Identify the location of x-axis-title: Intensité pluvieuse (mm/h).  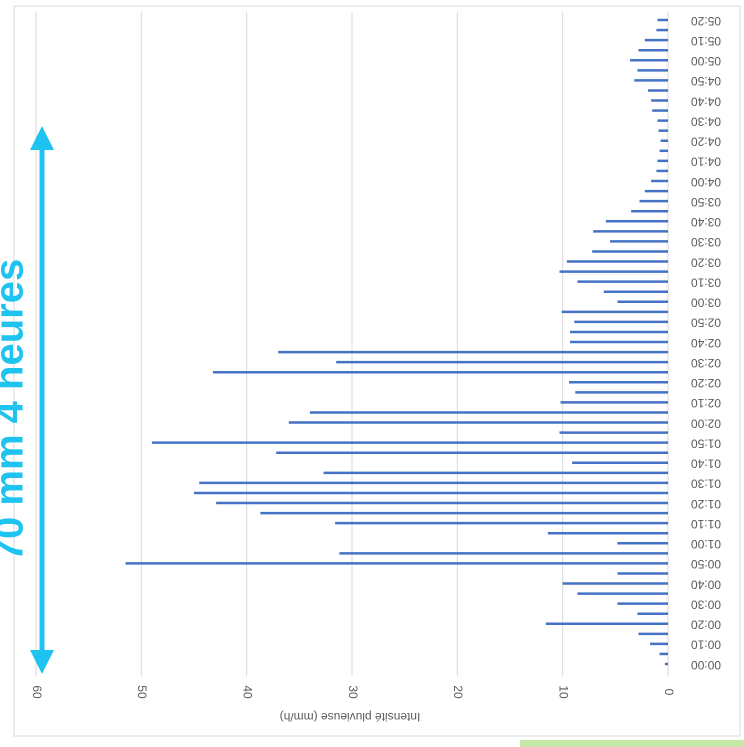
(350, 717).